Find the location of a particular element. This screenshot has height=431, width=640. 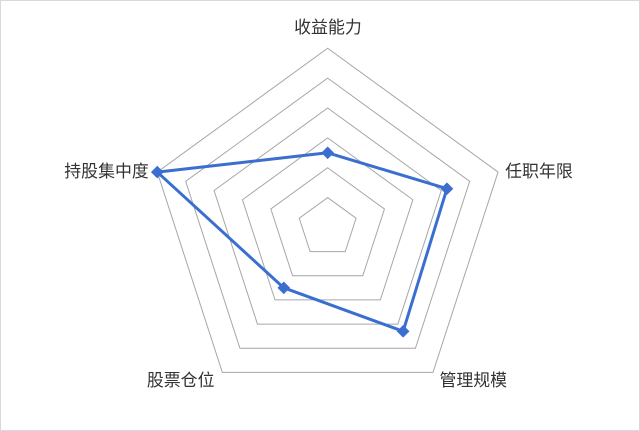

axis-label-0: 收益能力 is located at coordinates (328, 27).